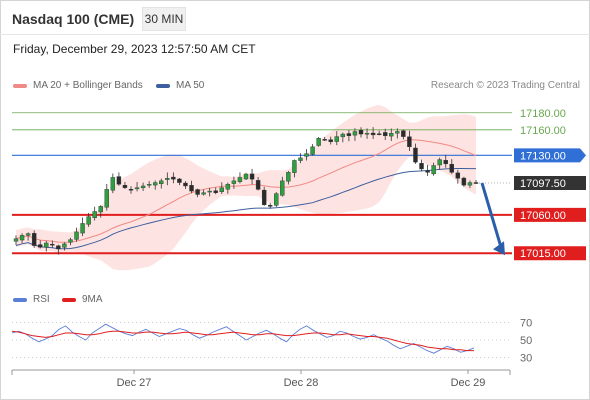  Describe the element at coordinates (31, 299) in the screenshot. I see `legend-item-rsi: RSI` at that location.